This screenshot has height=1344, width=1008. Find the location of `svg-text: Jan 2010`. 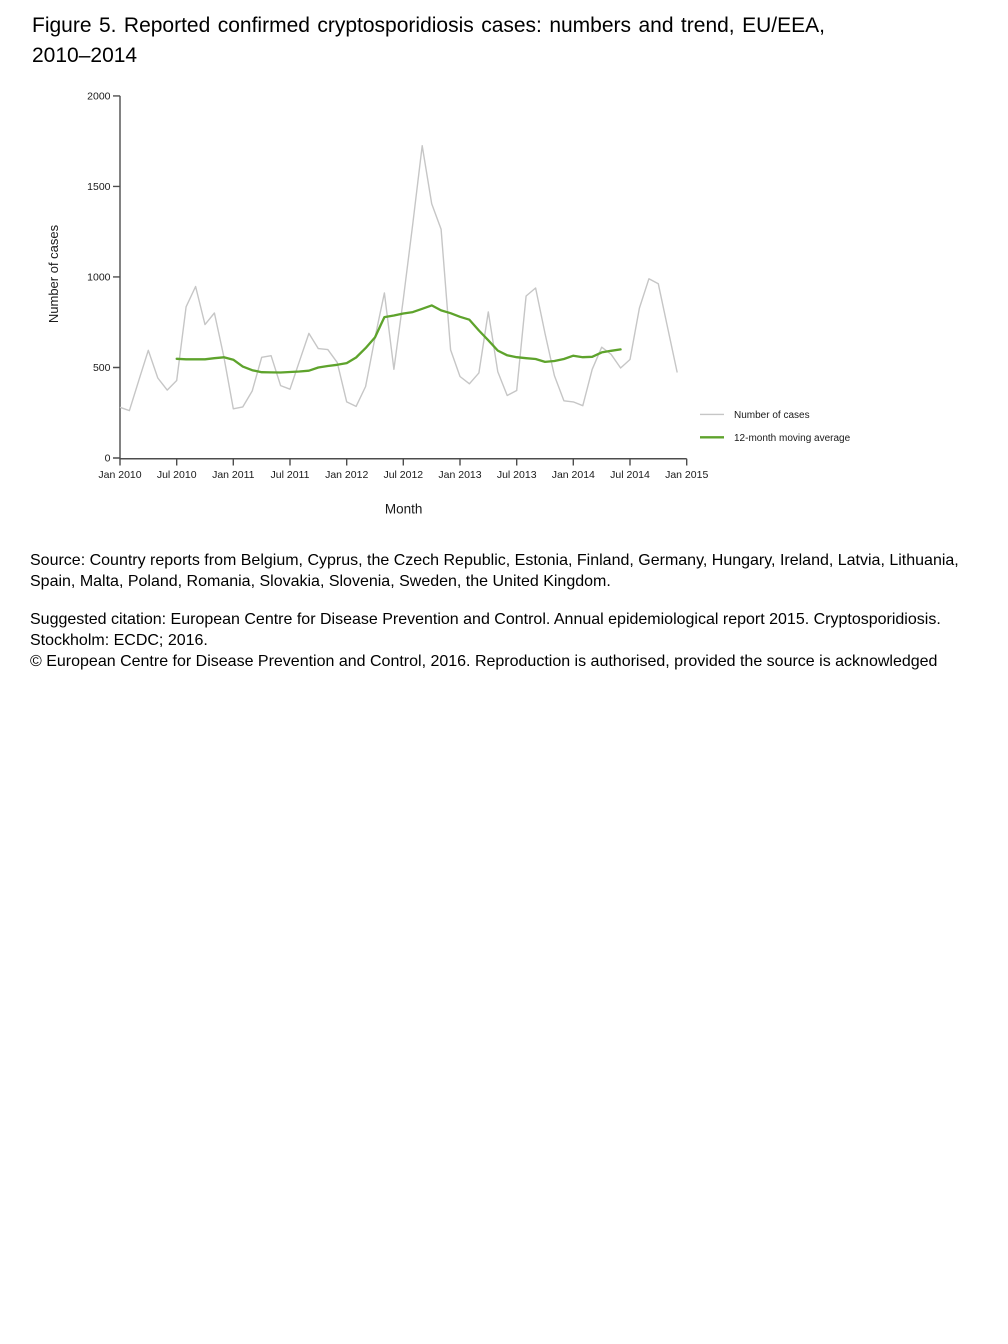

svg-text: Jan 2010 is located at coordinates (119, 475).